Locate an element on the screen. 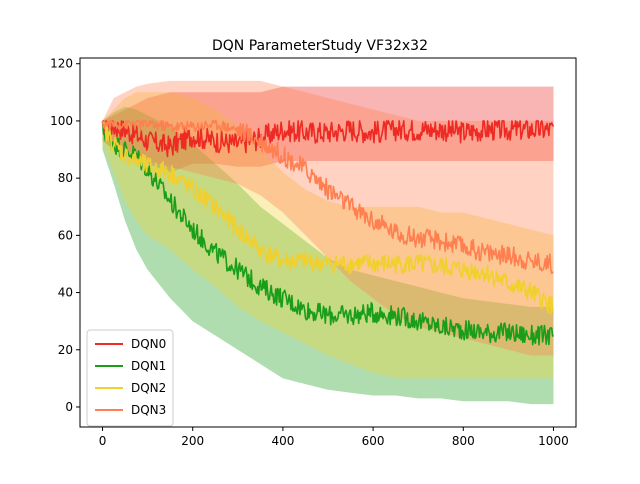 This screenshot has height=484, width=640. y-tick-label: 80 is located at coordinates (65, 178).